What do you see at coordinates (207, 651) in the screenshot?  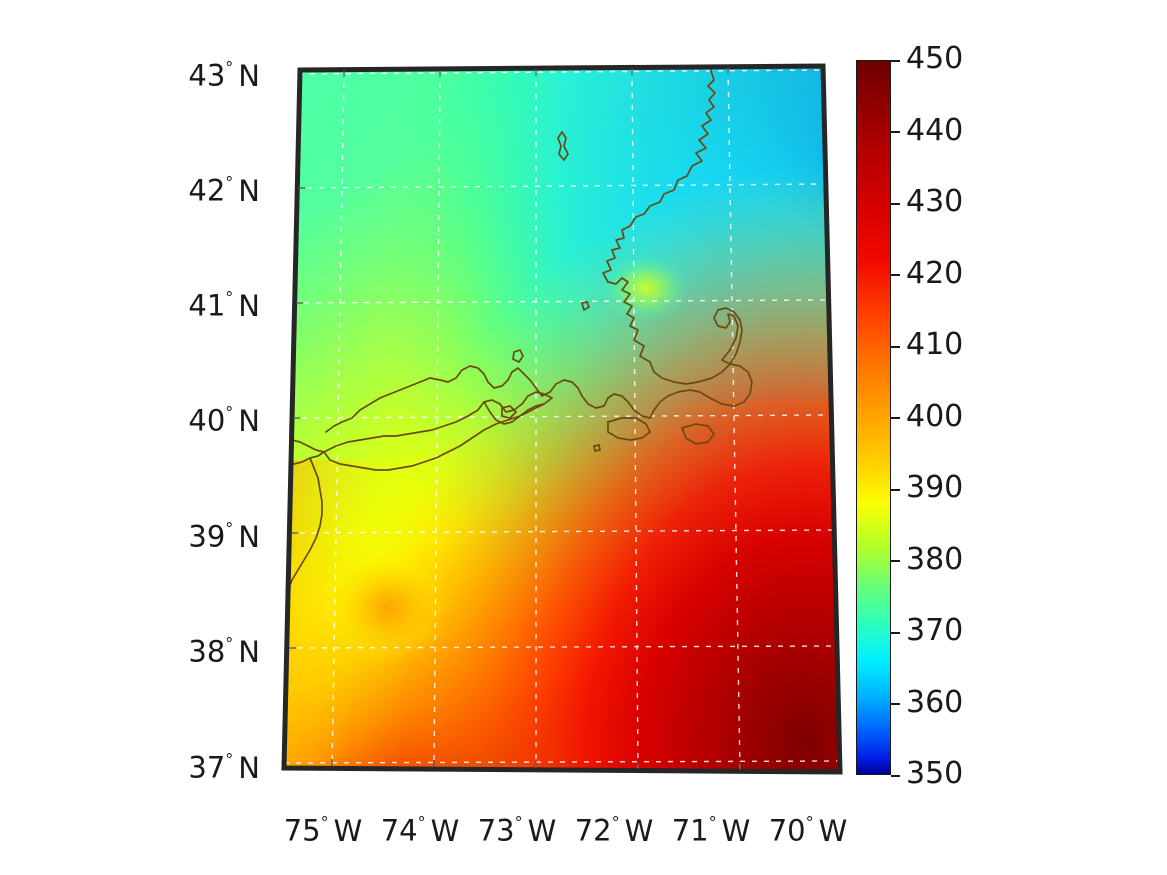 I see `lat-value-38: 38` at bounding box center [207, 651].